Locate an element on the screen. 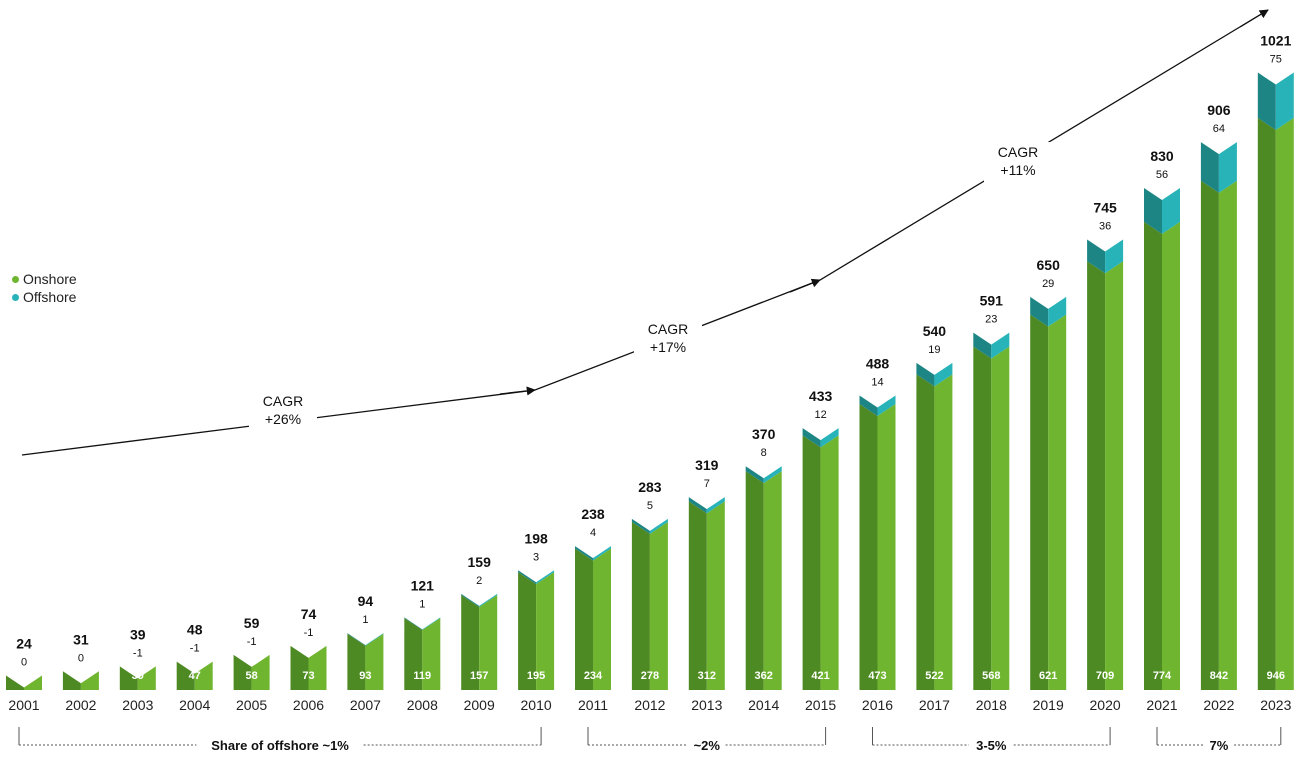  bar-2010: 195 is located at coordinates (536, 630).